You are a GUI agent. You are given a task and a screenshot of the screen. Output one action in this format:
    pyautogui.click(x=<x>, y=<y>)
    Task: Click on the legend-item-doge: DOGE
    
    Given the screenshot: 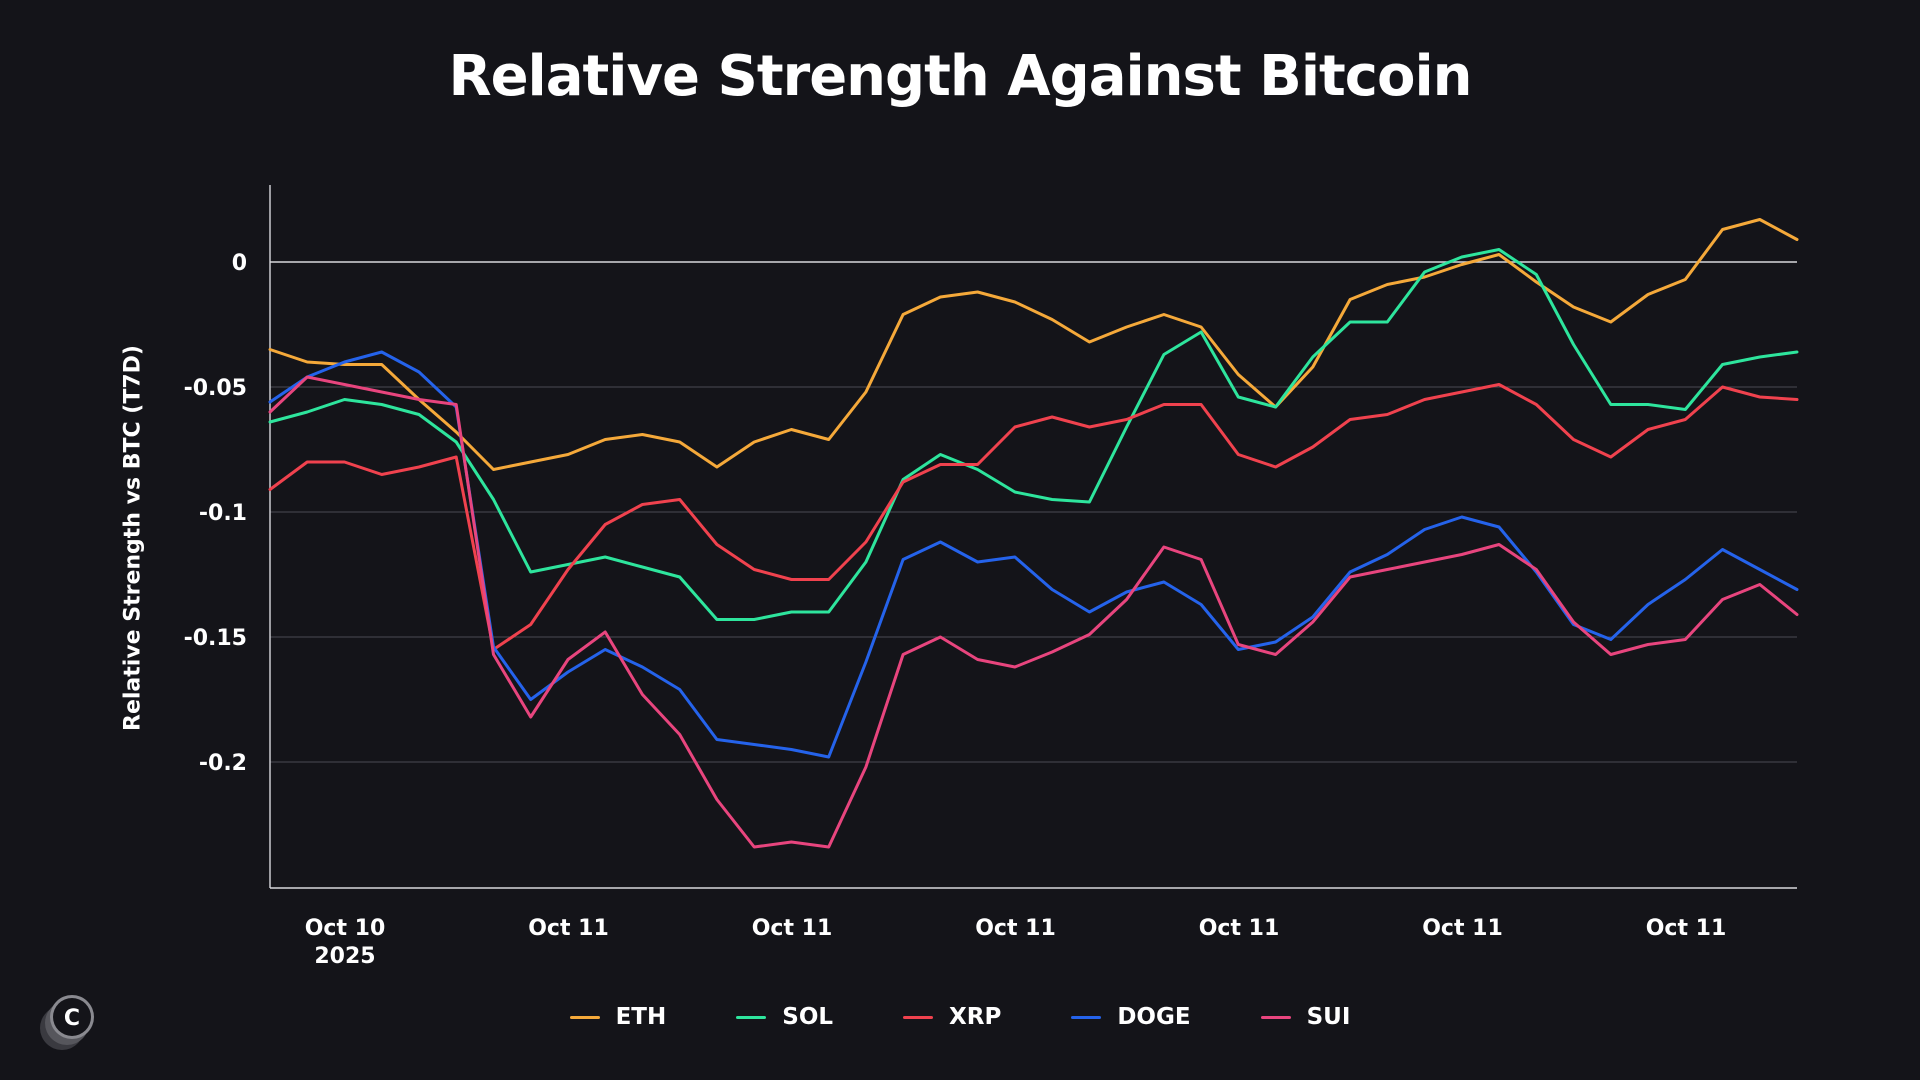 What is the action you would take?
    pyautogui.click(x=1131, y=1017)
    